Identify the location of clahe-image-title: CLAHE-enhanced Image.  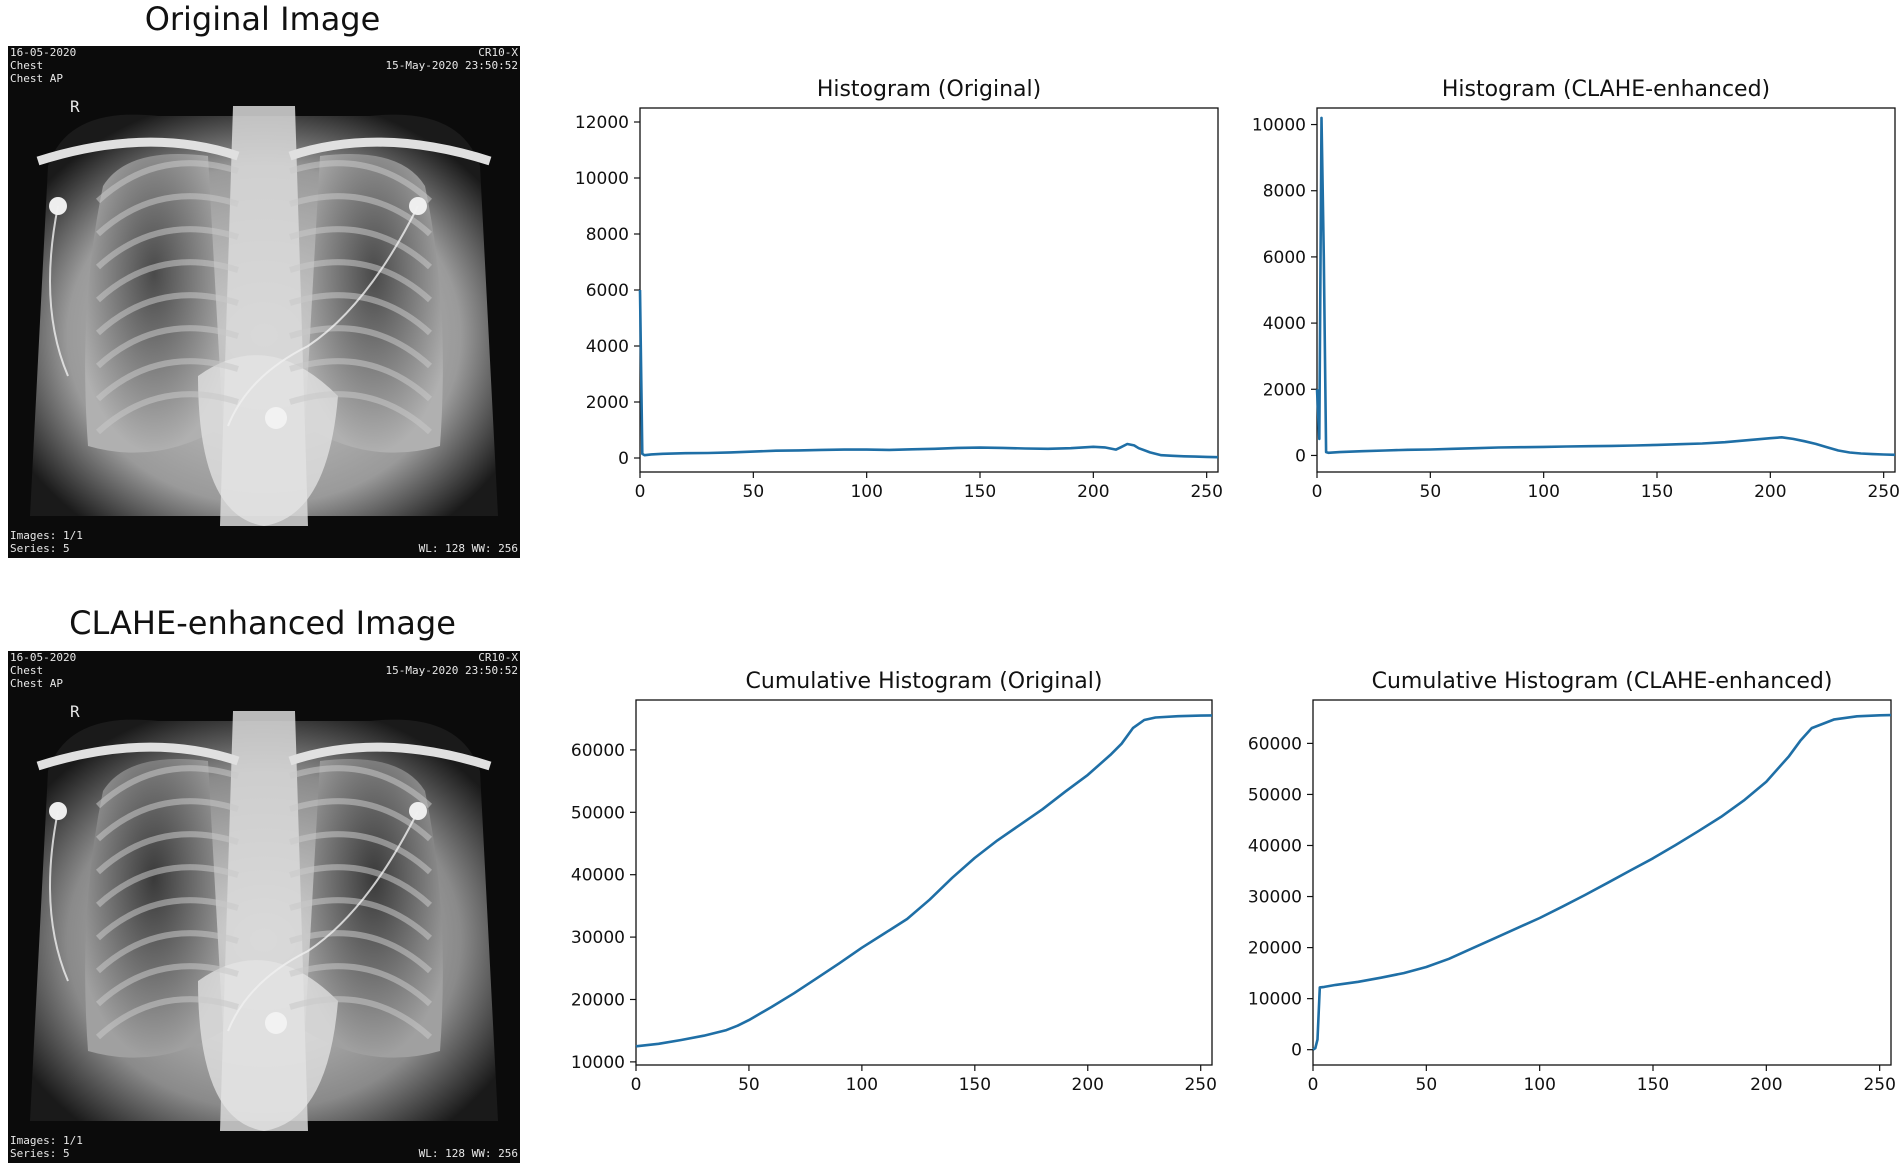
(262, 623).